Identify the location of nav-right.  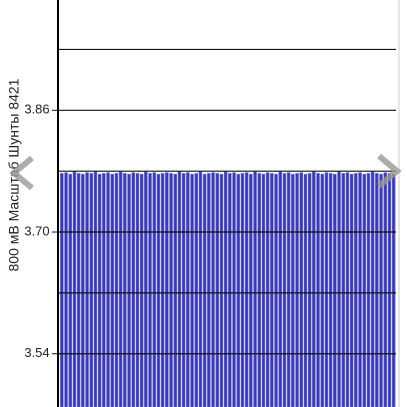
(389, 171).